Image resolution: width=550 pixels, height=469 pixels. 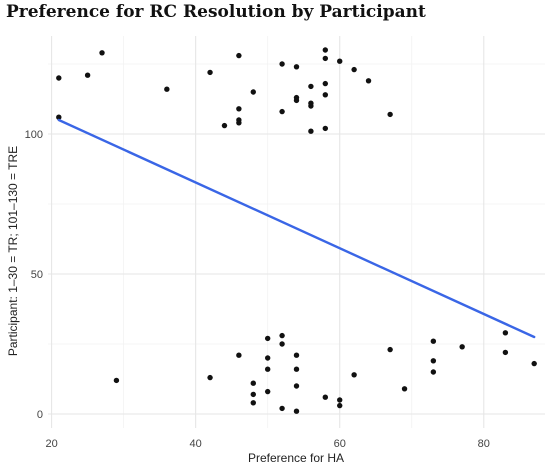 I want to click on y-tick-label: 50, so click(x=37, y=275).